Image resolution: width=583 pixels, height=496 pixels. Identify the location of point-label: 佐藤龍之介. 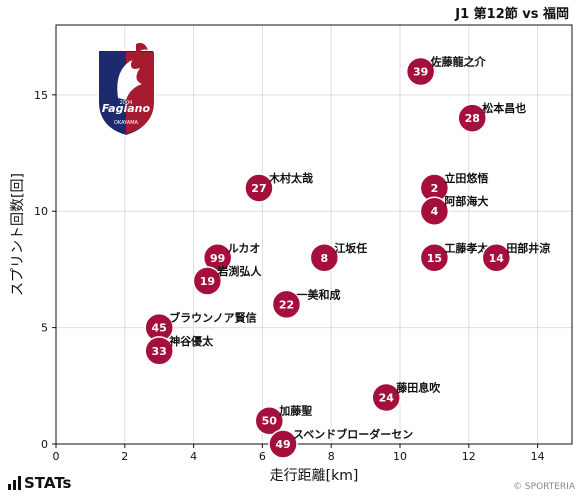
(458, 62).